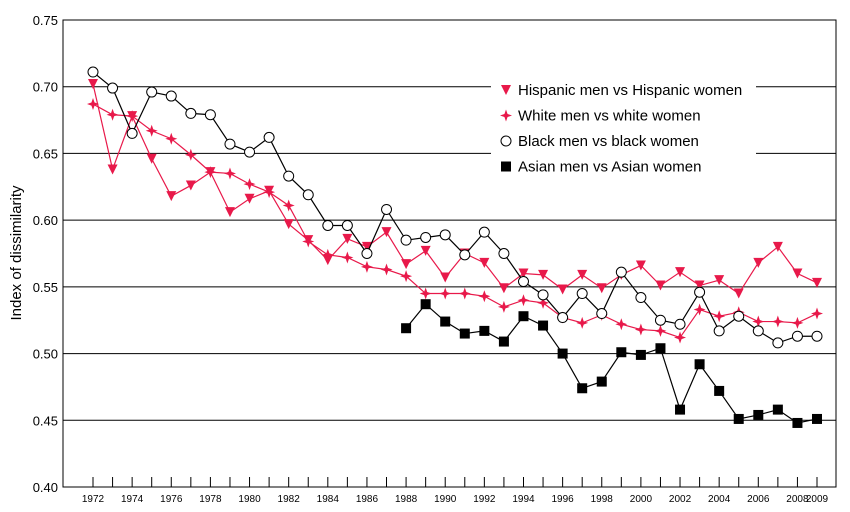 Image resolution: width=850 pixels, height=512 pixels. I want to click on y-tick-label: 0.55, so click(45, 287).